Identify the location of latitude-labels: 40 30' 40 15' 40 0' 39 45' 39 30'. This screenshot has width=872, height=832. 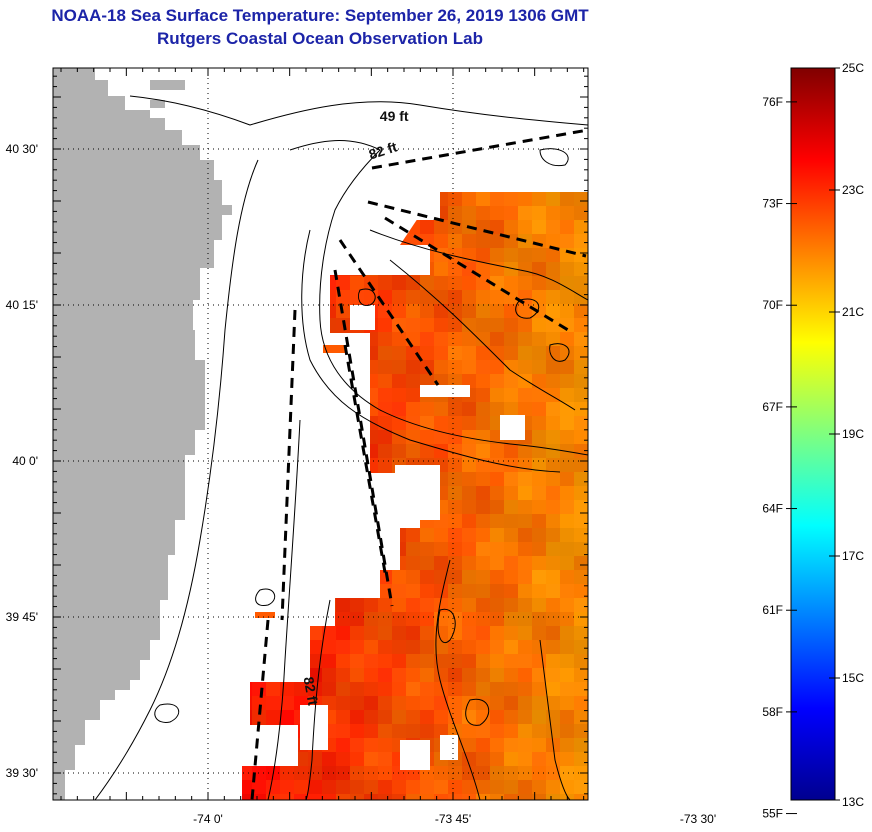
(22, 461).